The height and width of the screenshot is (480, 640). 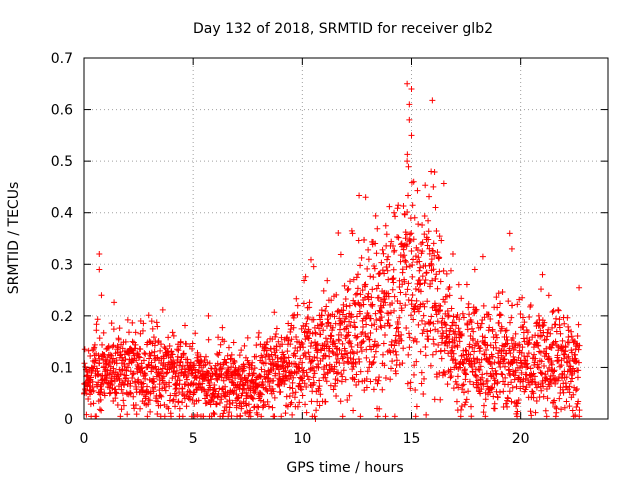 What do you see at coordinates (521, 439) in the screenshot?
I see `x-tick-label: 20` at bounding box center [521, 439].